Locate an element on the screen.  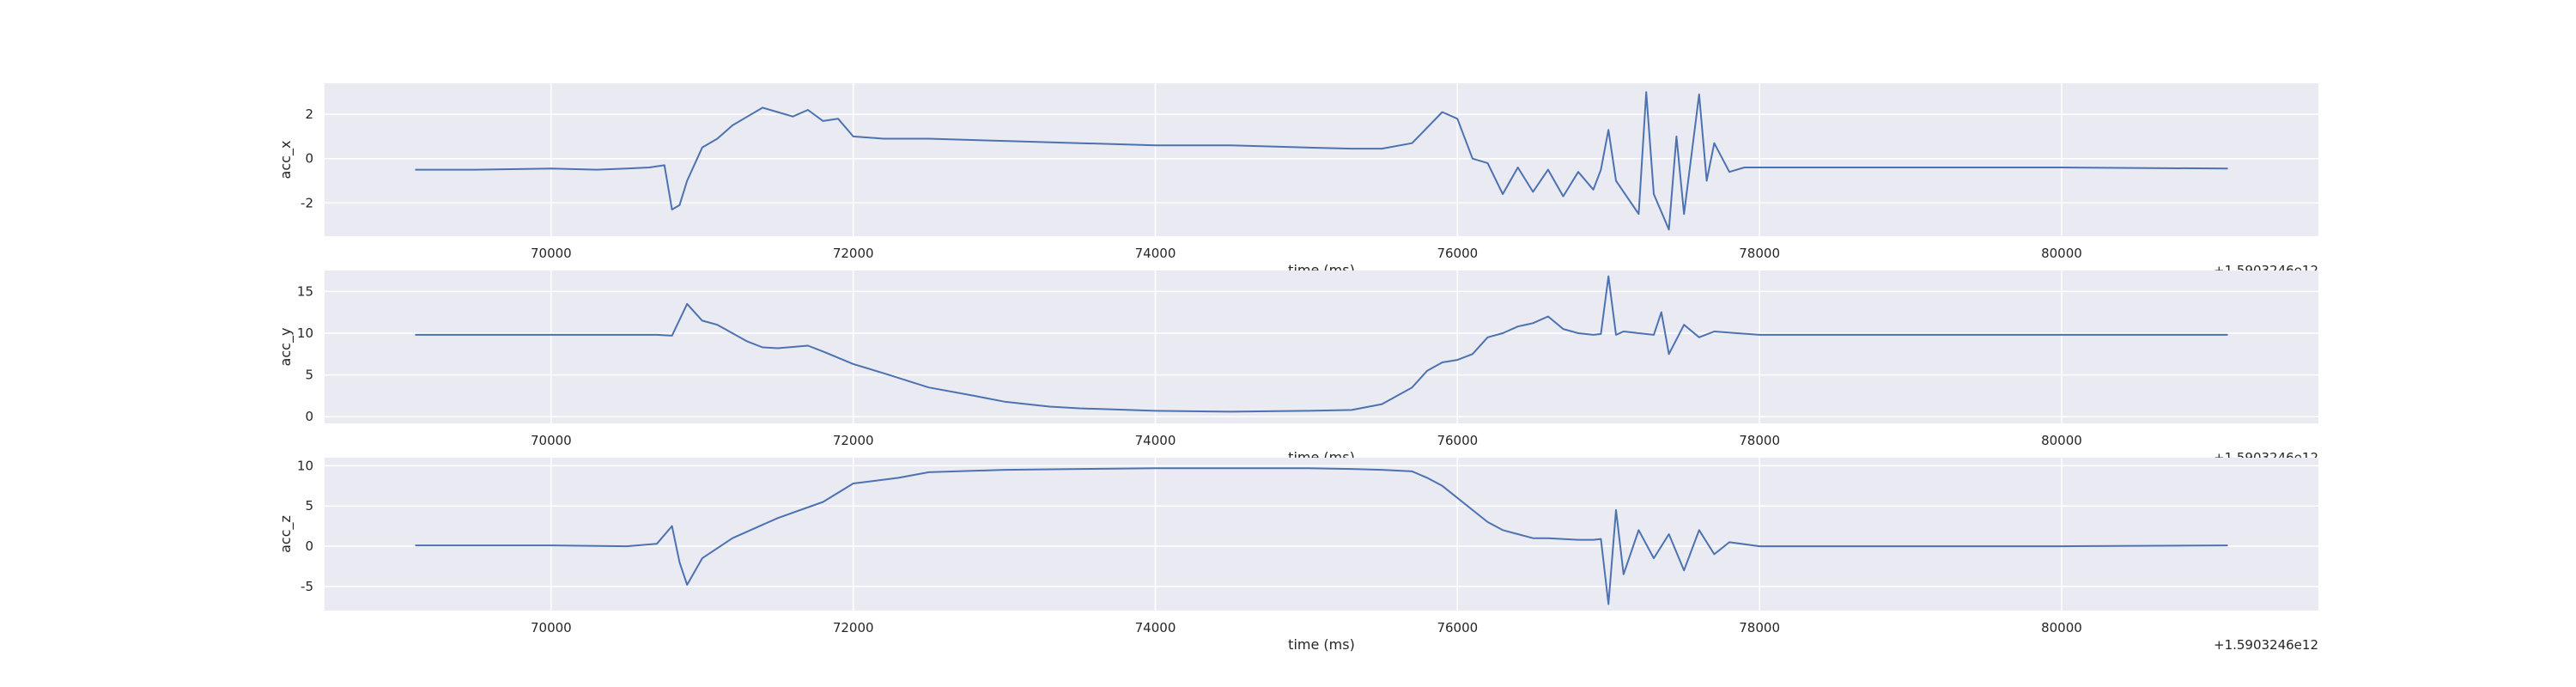
y-tick-label: -5 is located at coordinates (307, 586).